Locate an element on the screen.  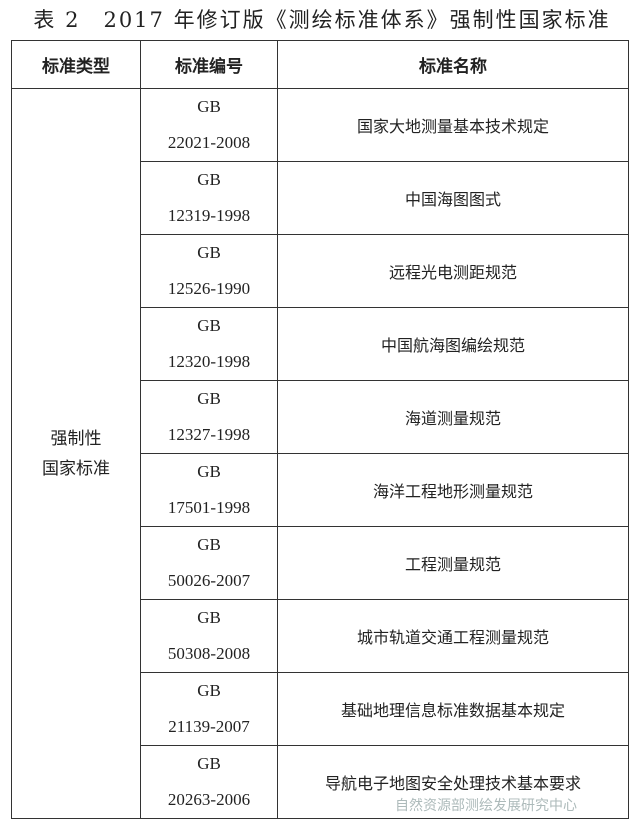
standard-number: 12319-1998 is located at coordinates (209, 215).